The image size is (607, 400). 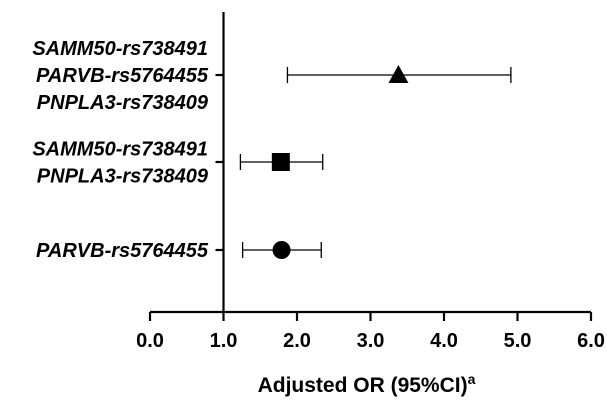 What do you see at coordinates (224, 341) in the screenshot?
I see `x-tick-label: 1.0` at bounding box center [224, 341].